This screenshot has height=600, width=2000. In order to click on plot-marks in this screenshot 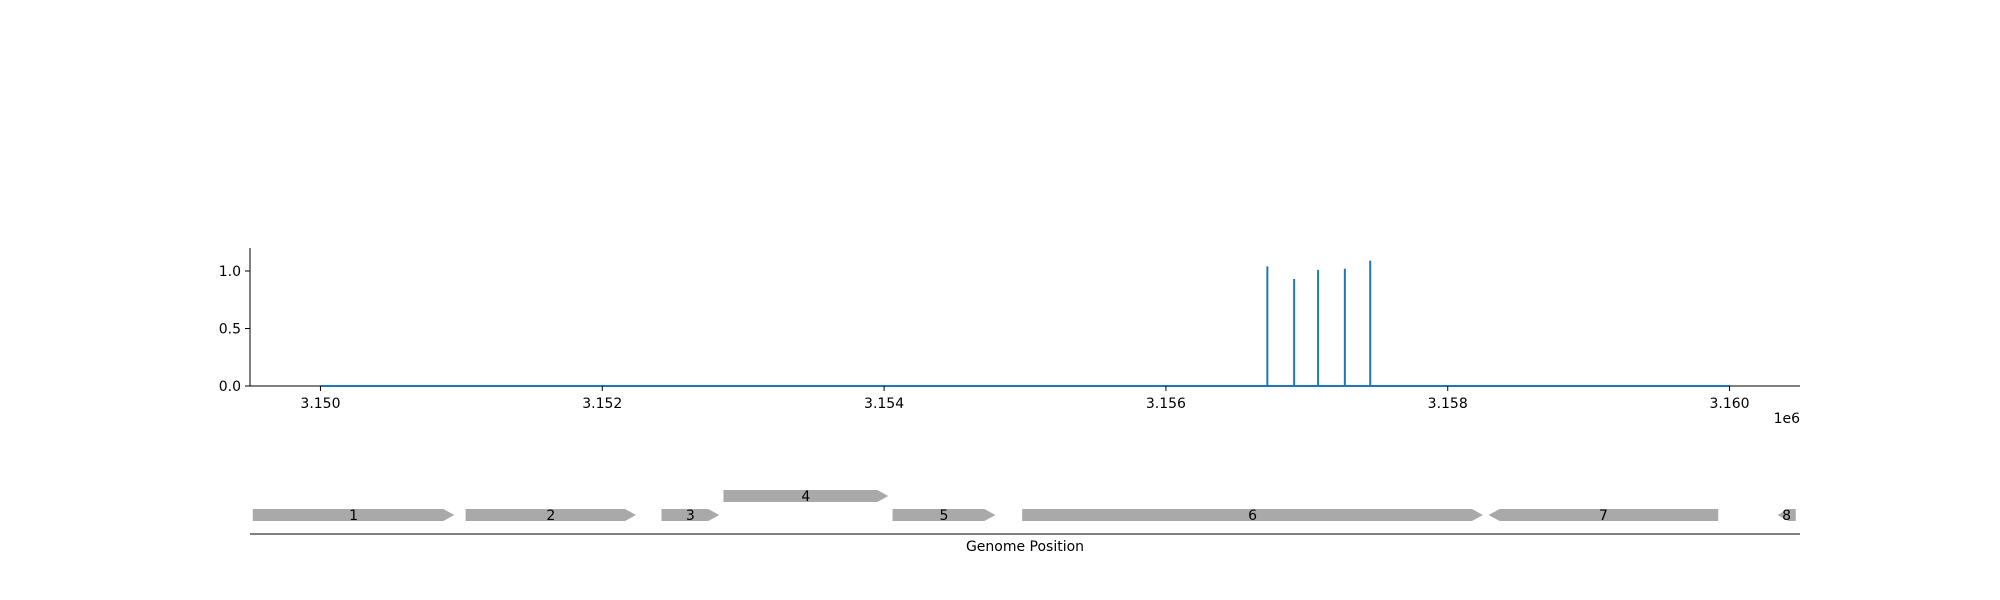, I will do `click(1025, 323)`.